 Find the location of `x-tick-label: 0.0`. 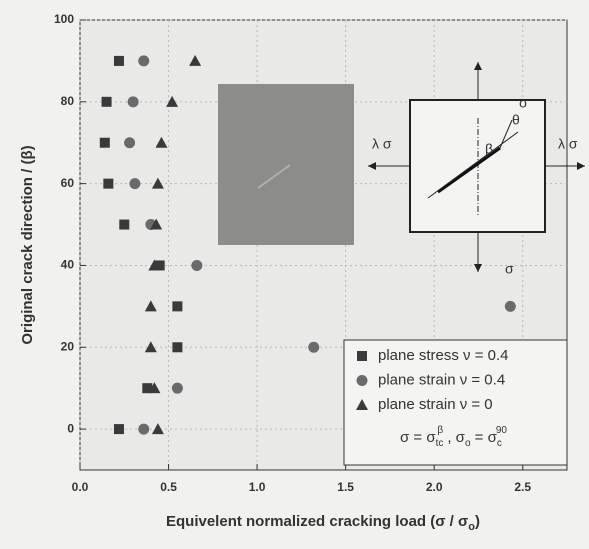

x-tick-label: 0.0 is located at coordinates (80, 487).